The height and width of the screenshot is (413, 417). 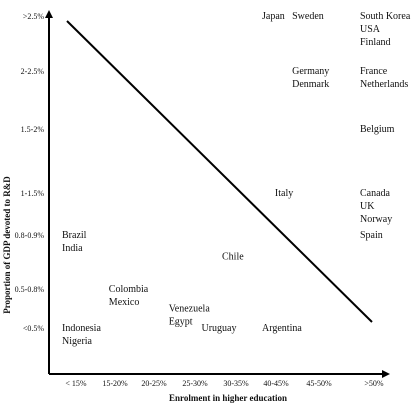 What do you see at coordinates (376, 219) in the screenshot?
I see `country-label: Norway` at bounding box center [376, 219].